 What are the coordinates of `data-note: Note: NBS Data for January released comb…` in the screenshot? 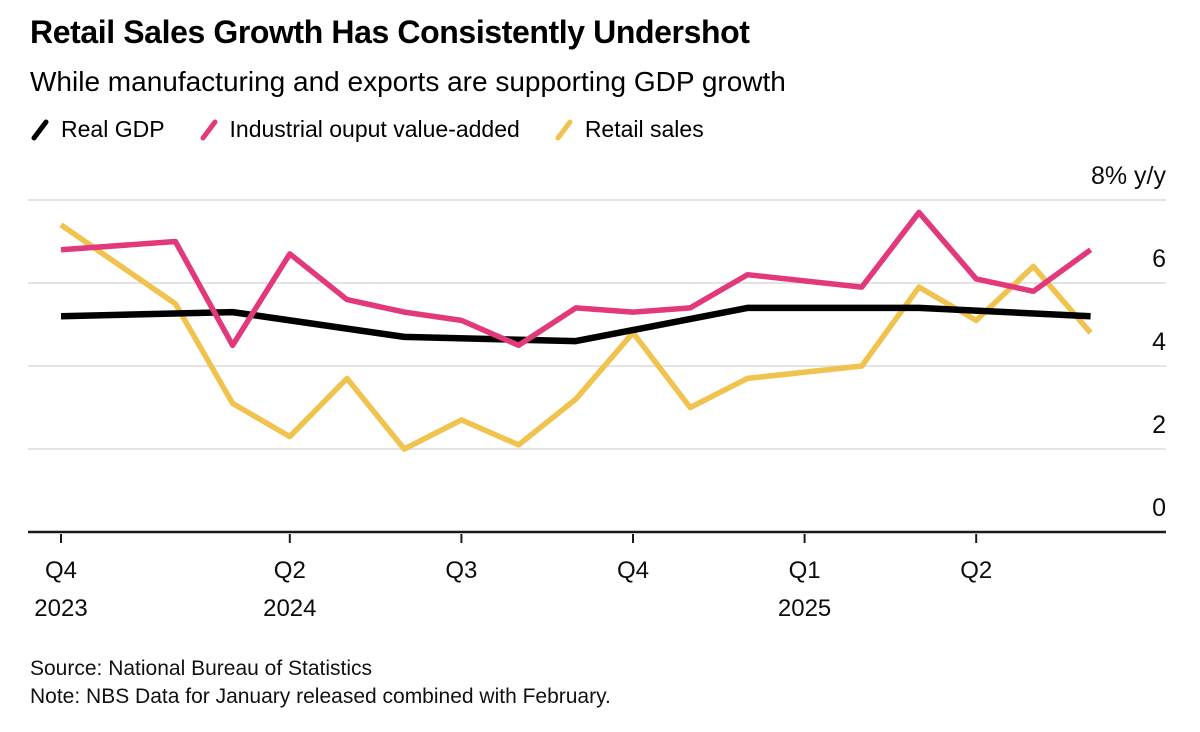 It's located at (320, 696).